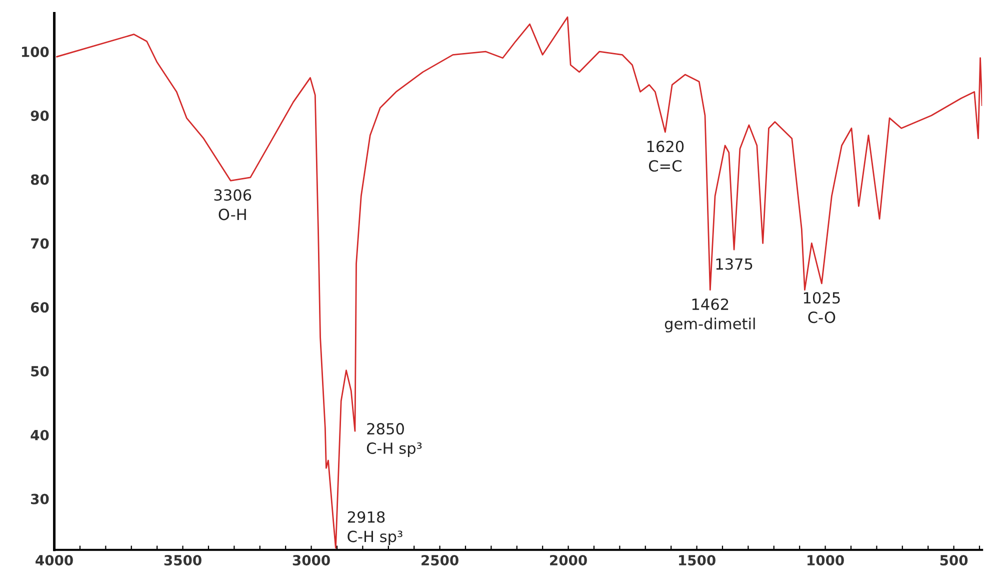 The height and width of the screenshot is (577, 987). Describe the element at coordinates (40, 499) in the screenshot. I see `y-tick-label: 30` at that location.